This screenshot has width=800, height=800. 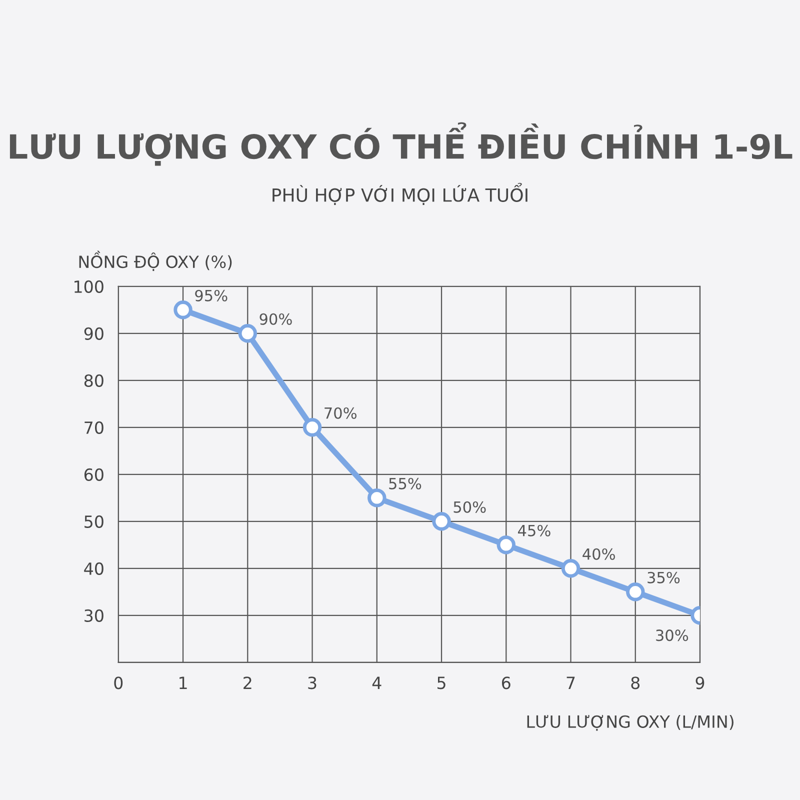 What do you see at coordinates (312, 683) in the screenshot?
I see `x-tick-label: 3` at bounding box center [312, 683].